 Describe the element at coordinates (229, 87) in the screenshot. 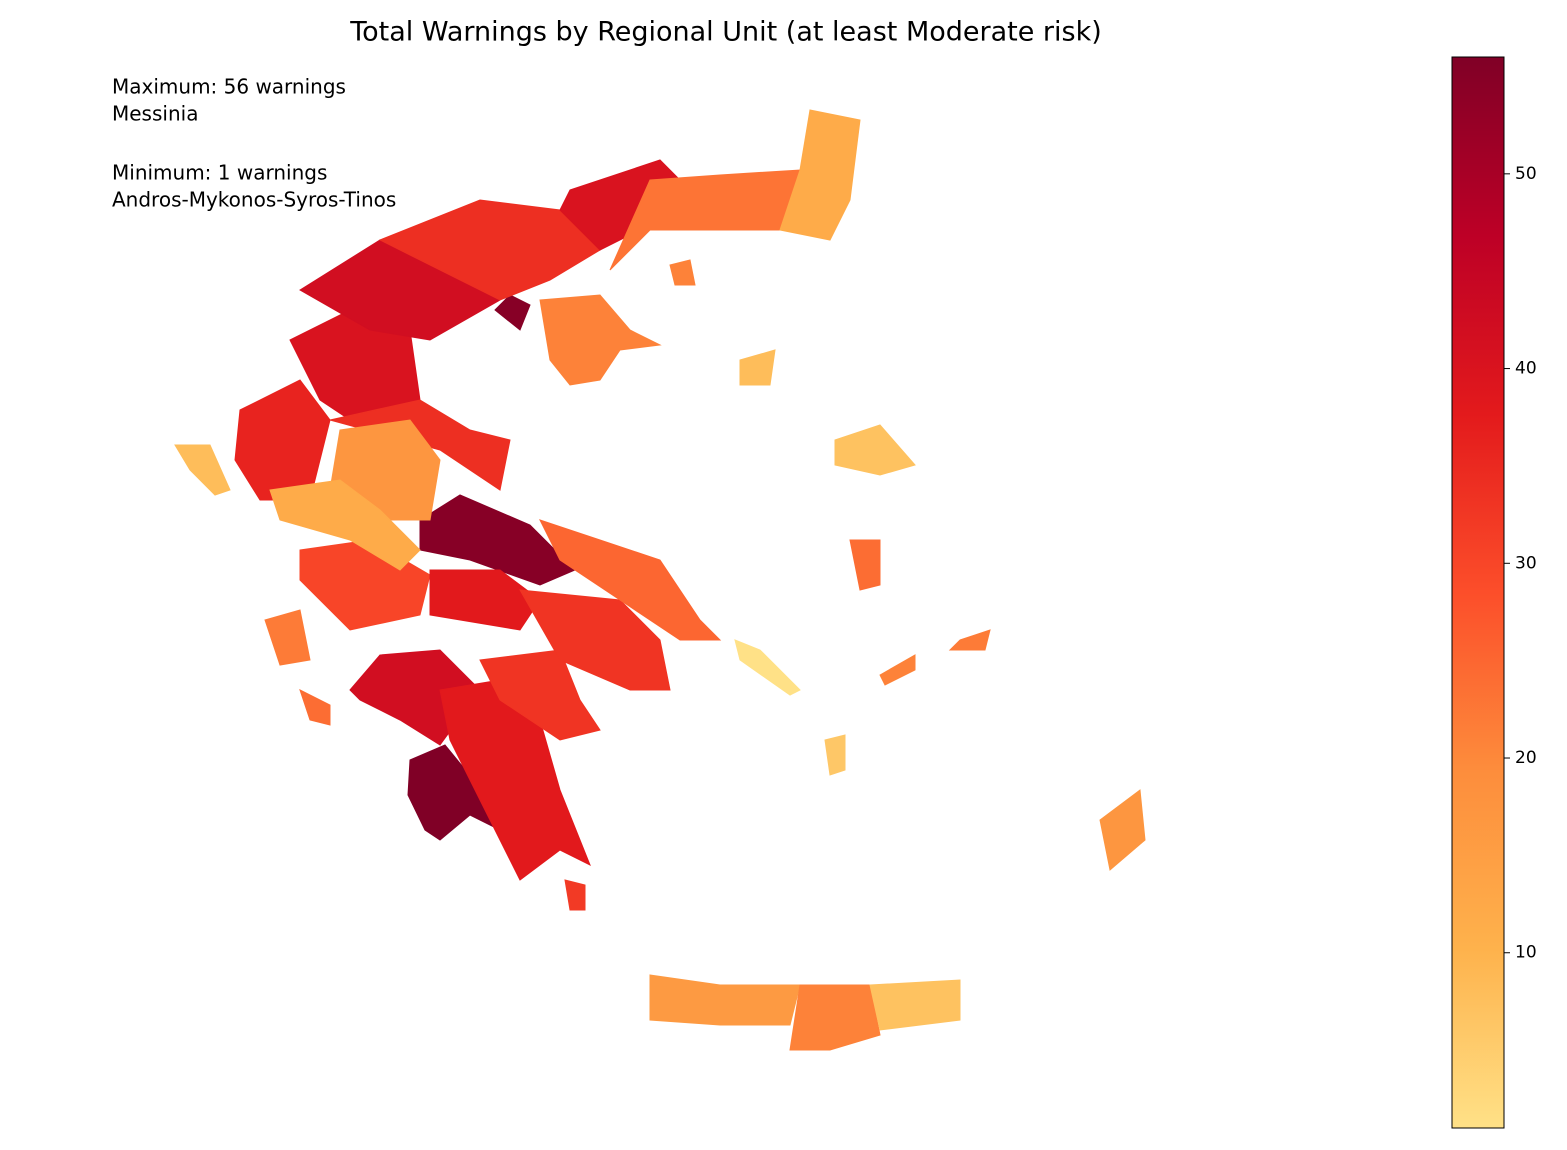

I see `annotation: Maximum: 56 warnings` at that location.